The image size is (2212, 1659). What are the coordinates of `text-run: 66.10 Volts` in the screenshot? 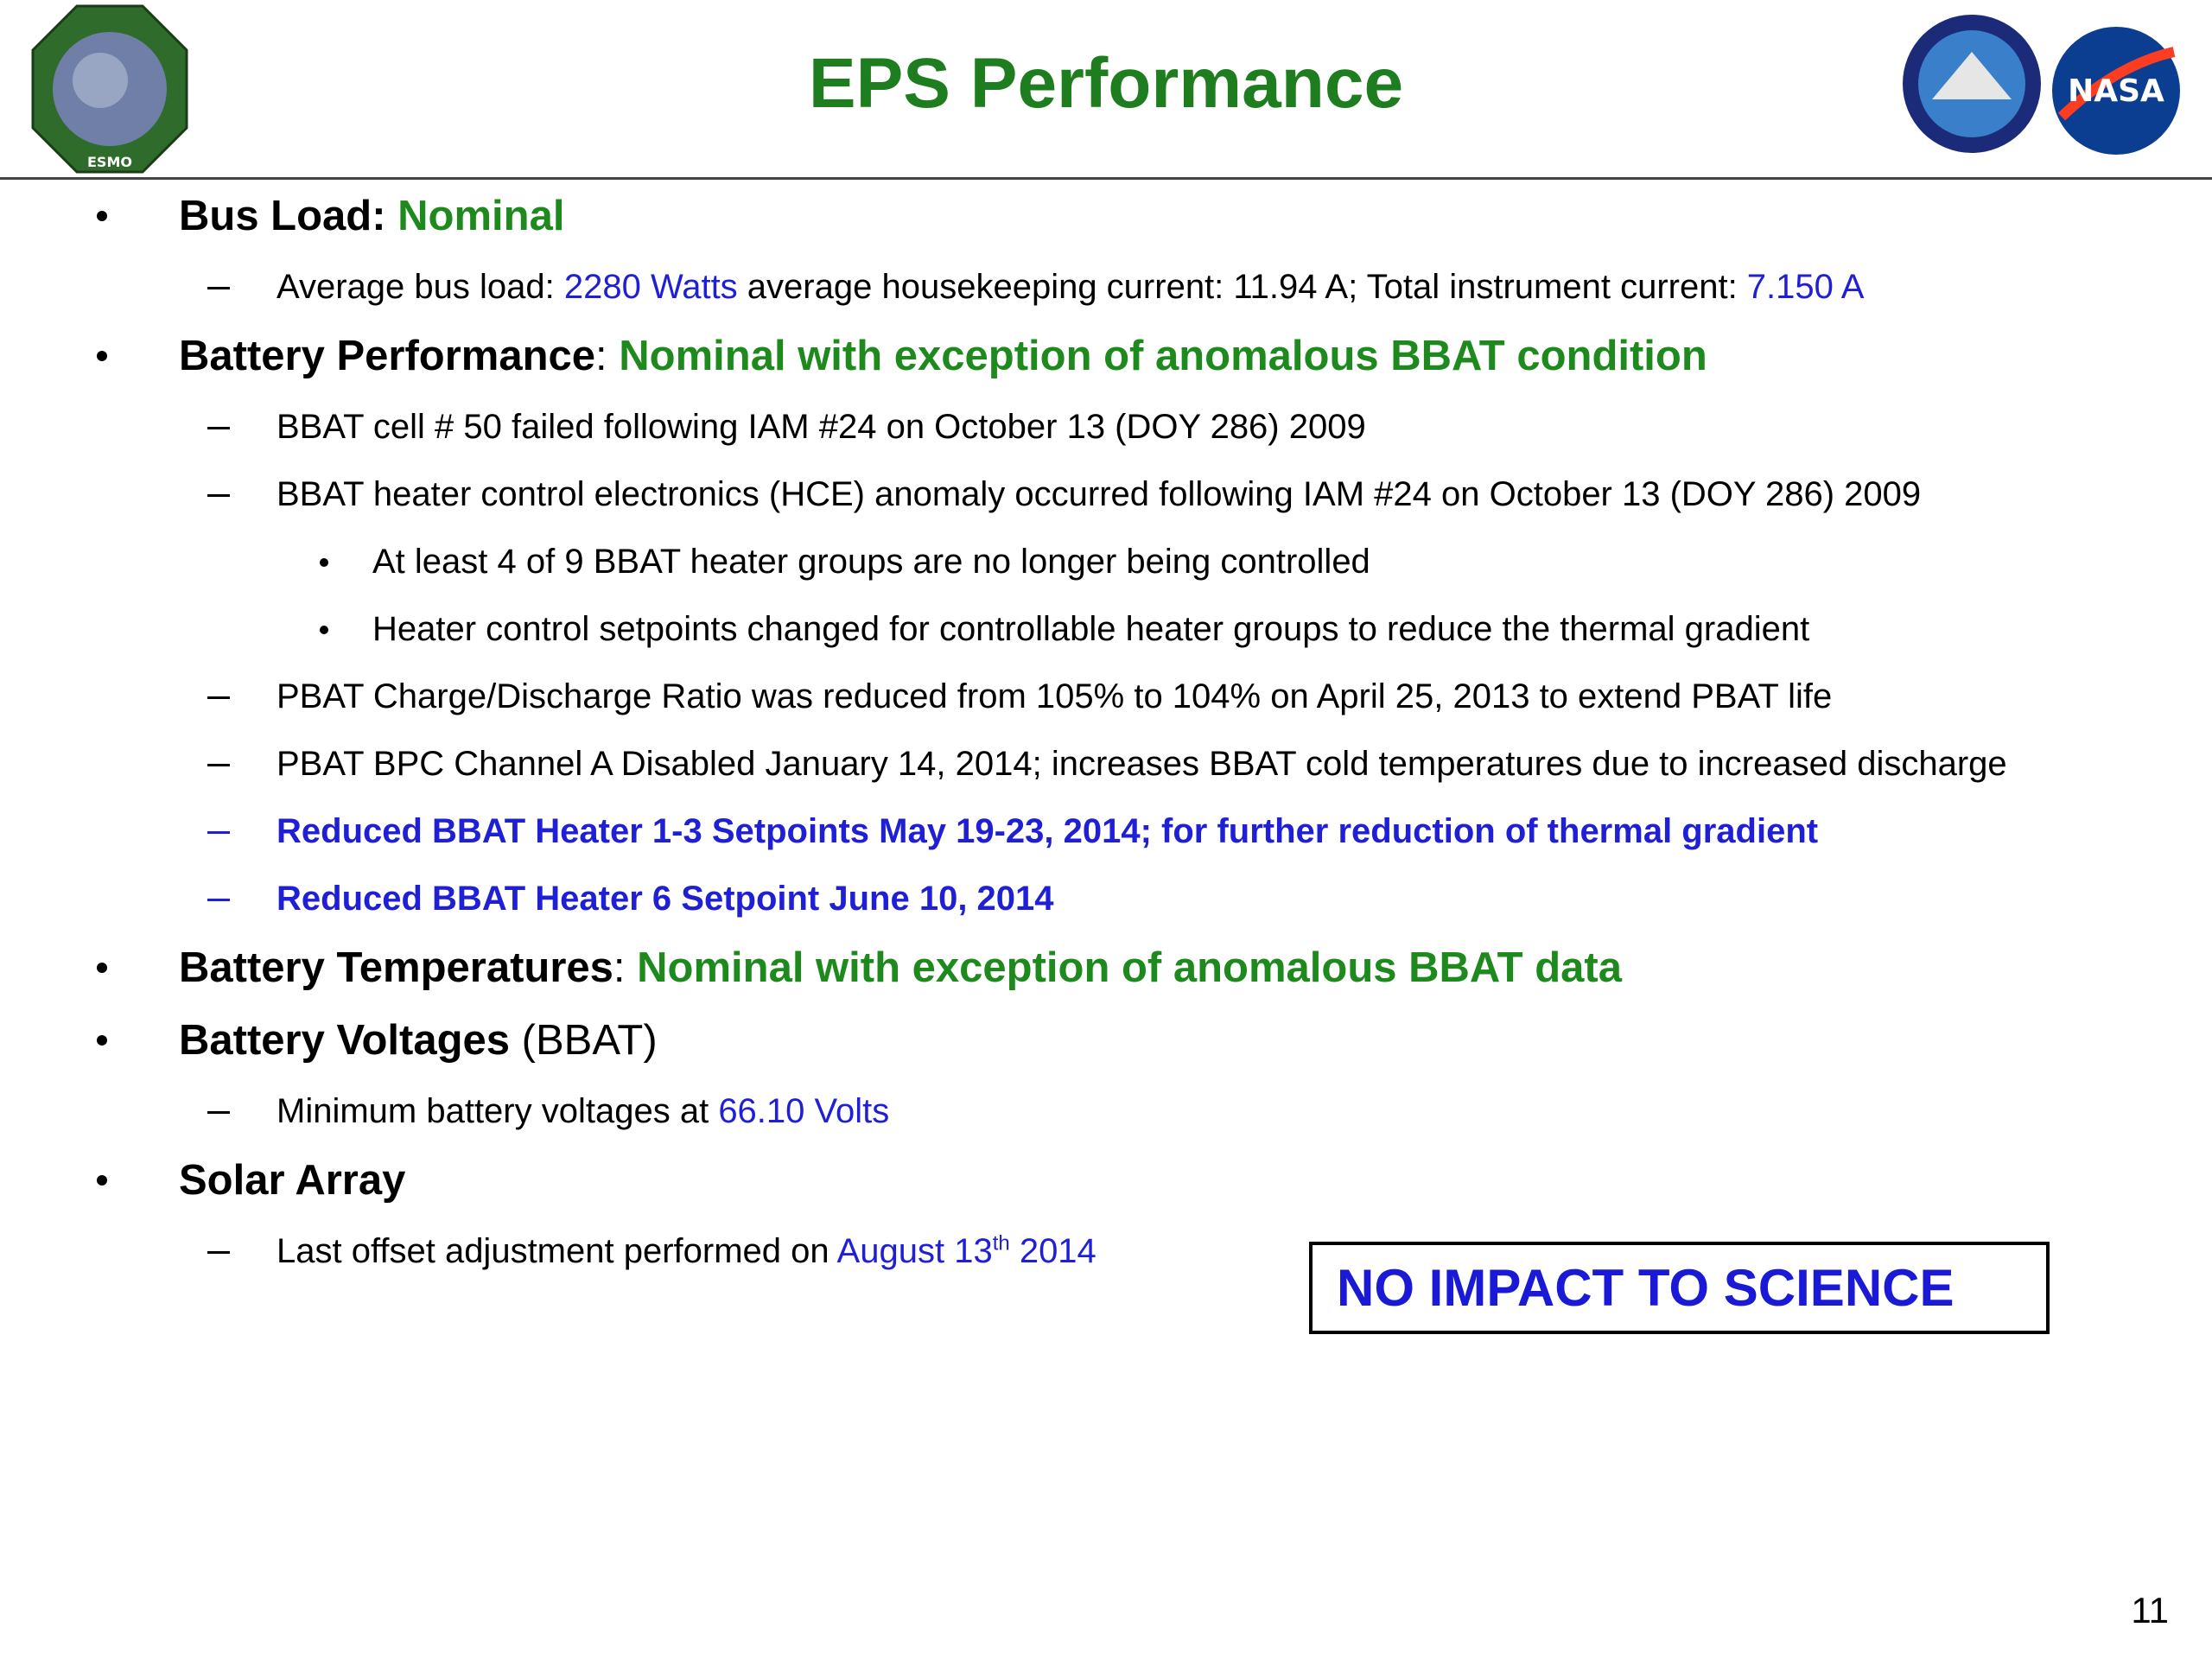 It's located at (804, 1111).